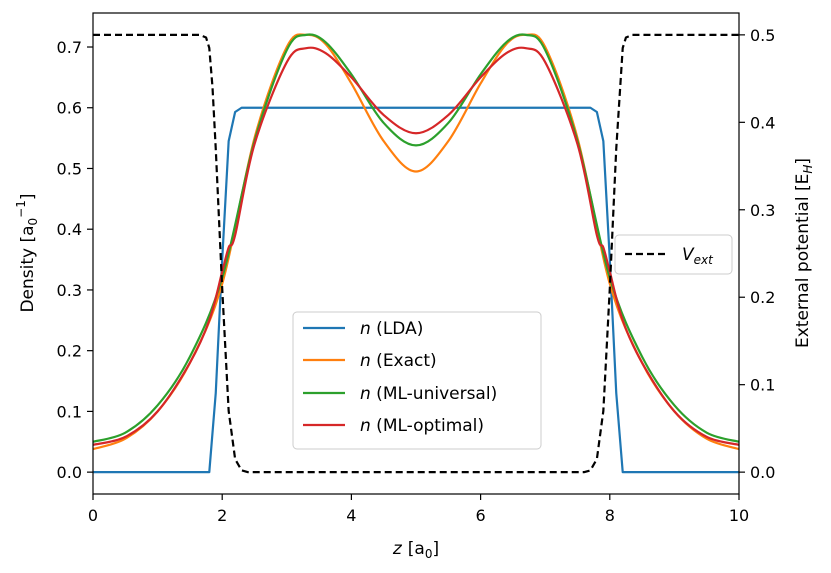 The height and width of the screenshot is (573, 831). Describe the element at coordinates (428, 394) in the screenshot. I see `legend-label-ml-universal: n (ML-universal)` at that location.